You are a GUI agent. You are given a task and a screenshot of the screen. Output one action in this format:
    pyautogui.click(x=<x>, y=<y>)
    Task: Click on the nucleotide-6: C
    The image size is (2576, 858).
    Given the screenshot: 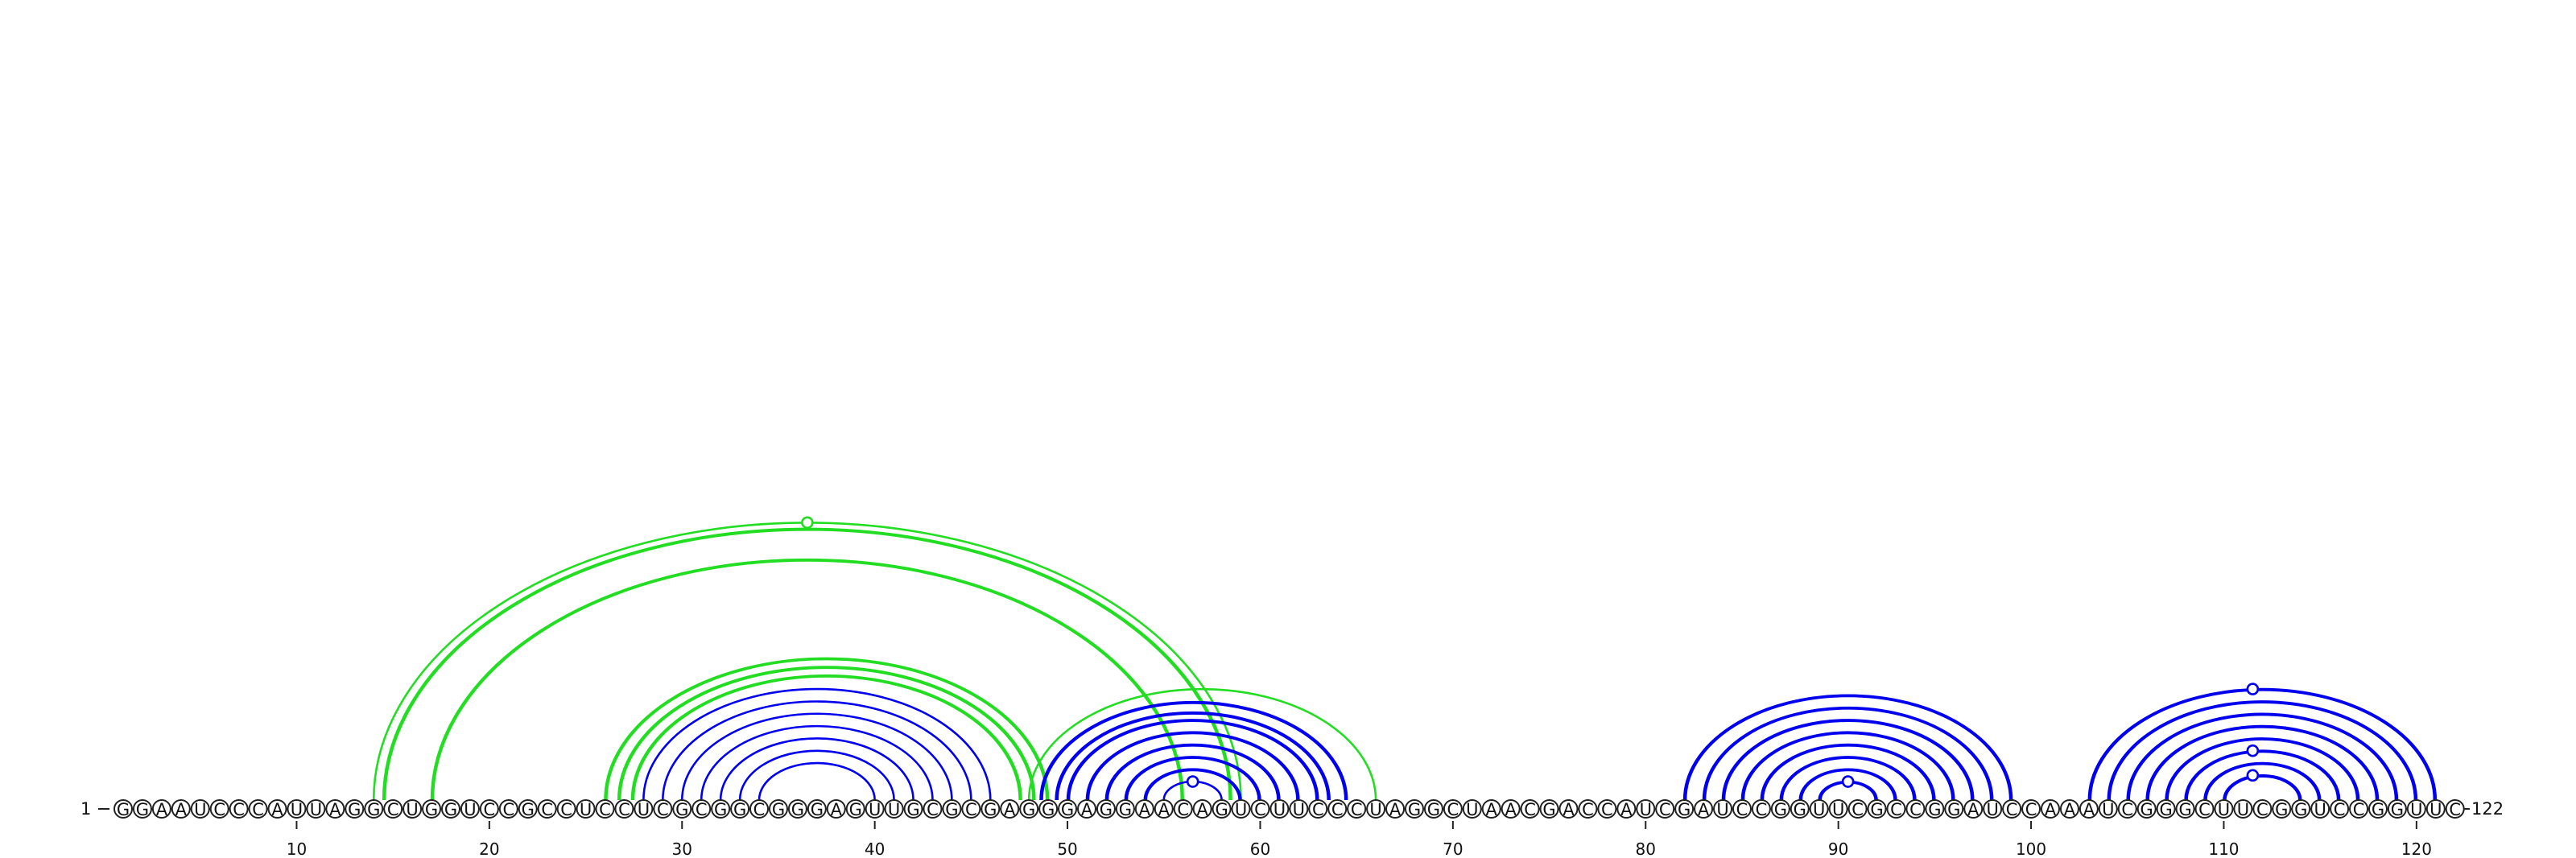 What is the action you would take?
    pyautogui.click(x=219, y=809)
    